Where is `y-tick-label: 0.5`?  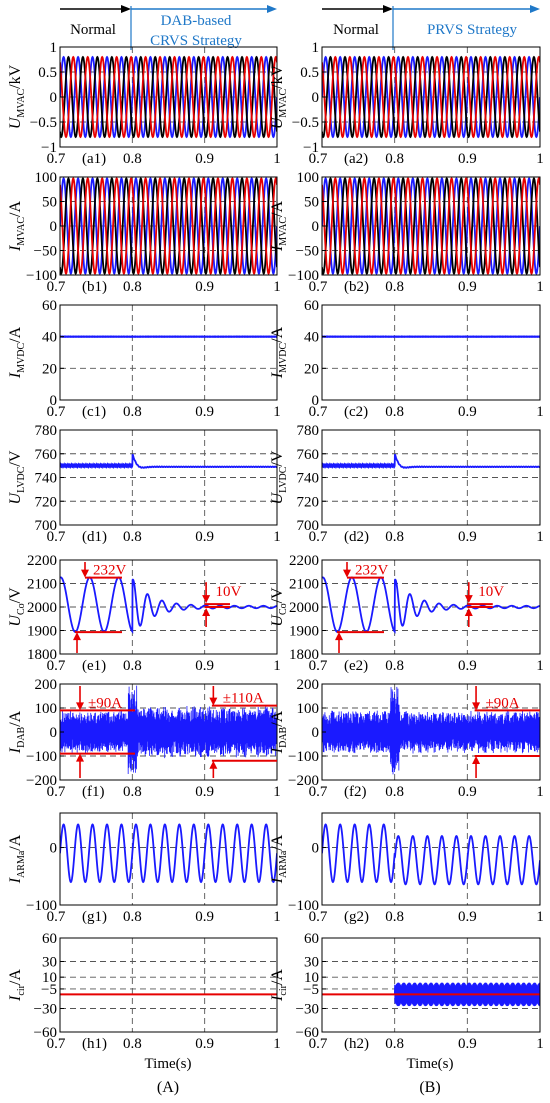 y-tick-label: 0.5 is located at coordinates (309, 73).